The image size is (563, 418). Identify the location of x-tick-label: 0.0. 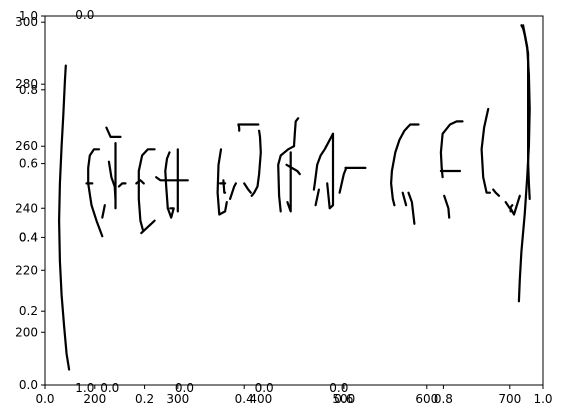
(44, 399).